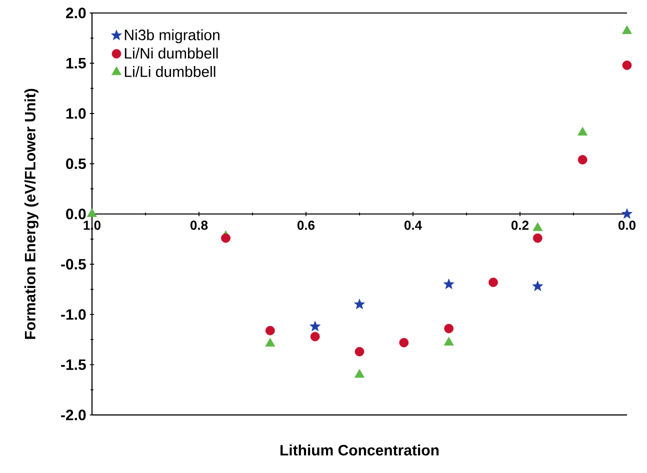 The height and width of the screenshot is (473, 647). What do you see at coordinates (520, 225) in the screenshot?
I see `x-tick-label: 0.2` at bounding box center [520, 225].